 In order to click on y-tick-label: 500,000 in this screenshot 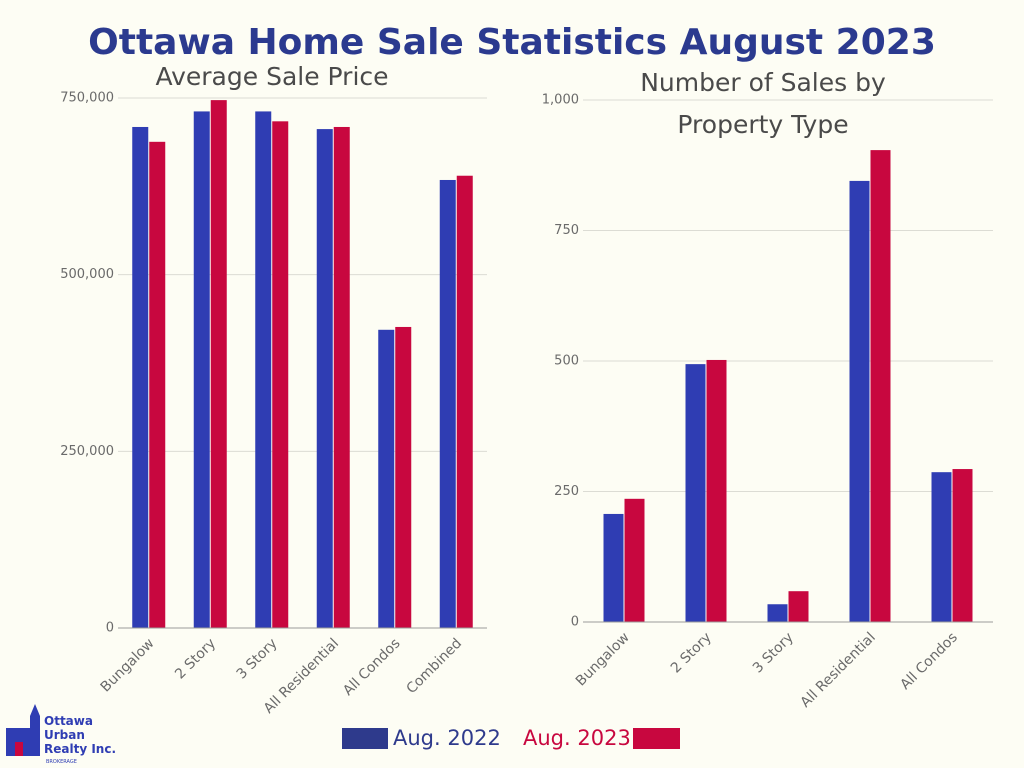, I will do `click(87, 274)`.